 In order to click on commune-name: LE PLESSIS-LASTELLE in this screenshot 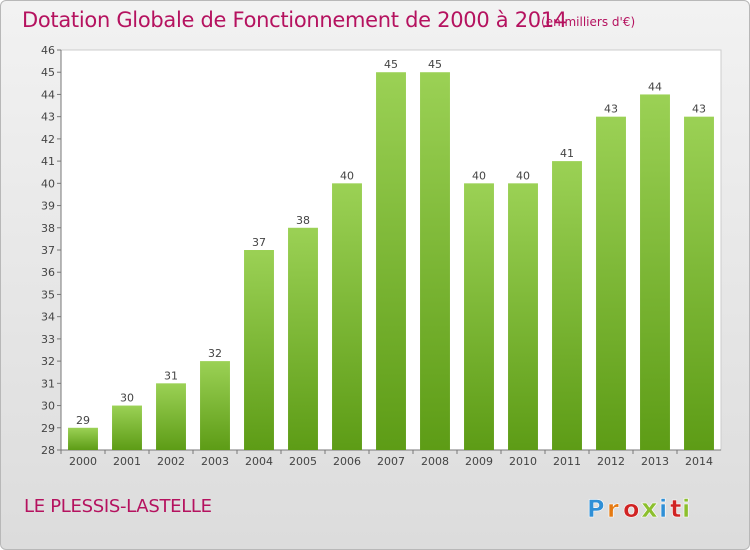, I will do `click(118, 506)`.